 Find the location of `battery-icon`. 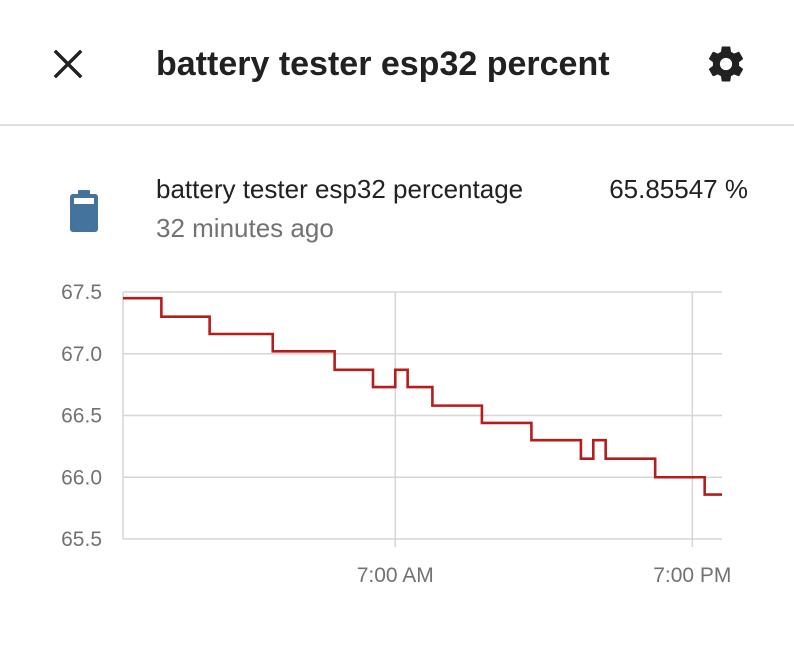

battery-icon is located at coordinates (84, 211).